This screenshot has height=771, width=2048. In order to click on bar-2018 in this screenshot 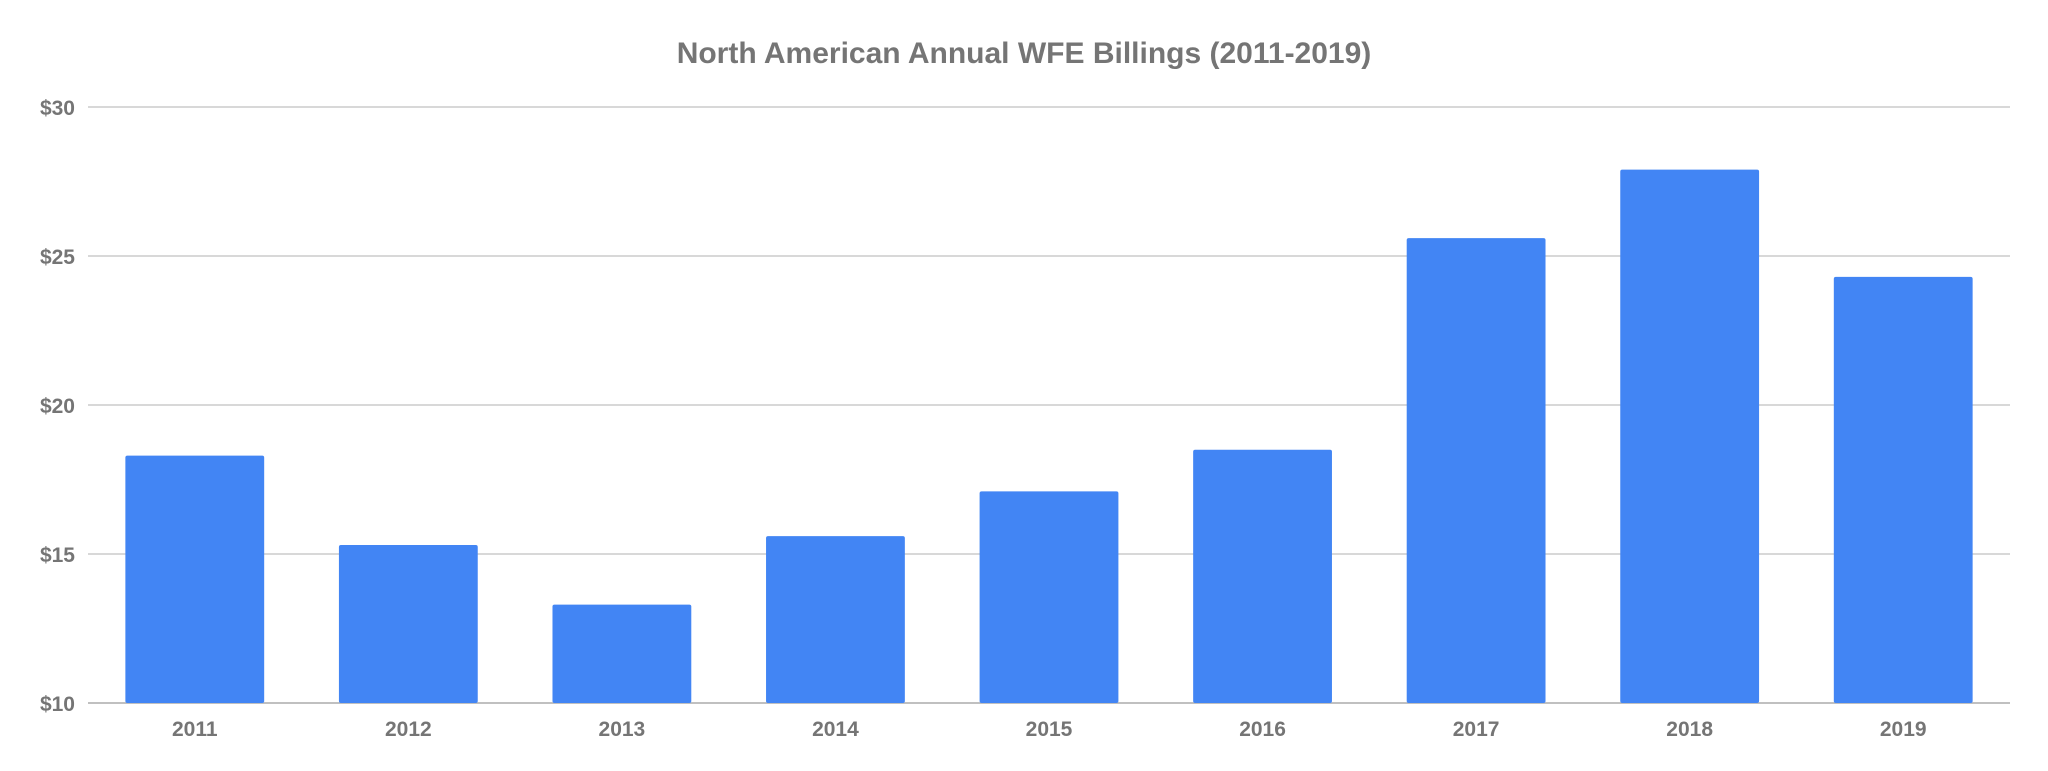, I will do `click(1690, 436)`.